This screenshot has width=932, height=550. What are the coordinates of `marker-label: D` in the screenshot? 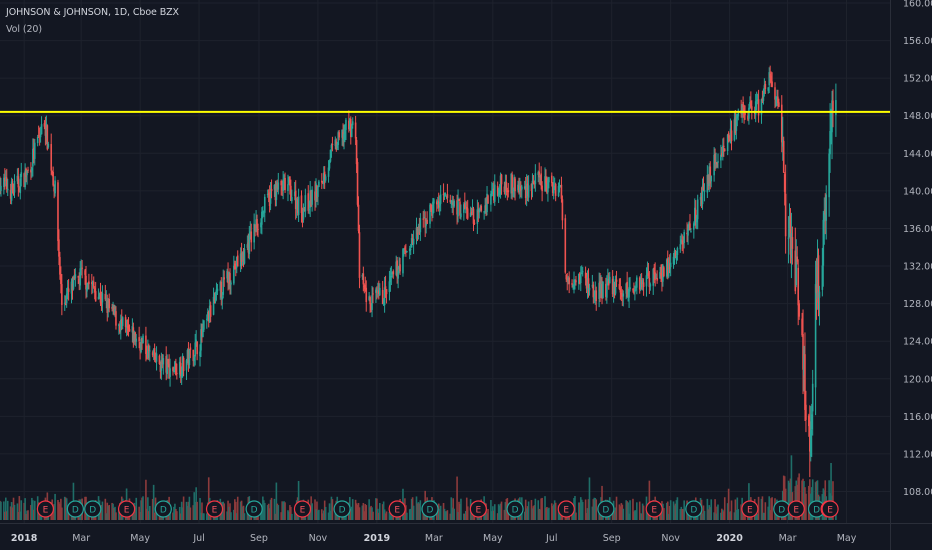 It's located at (92, 511).